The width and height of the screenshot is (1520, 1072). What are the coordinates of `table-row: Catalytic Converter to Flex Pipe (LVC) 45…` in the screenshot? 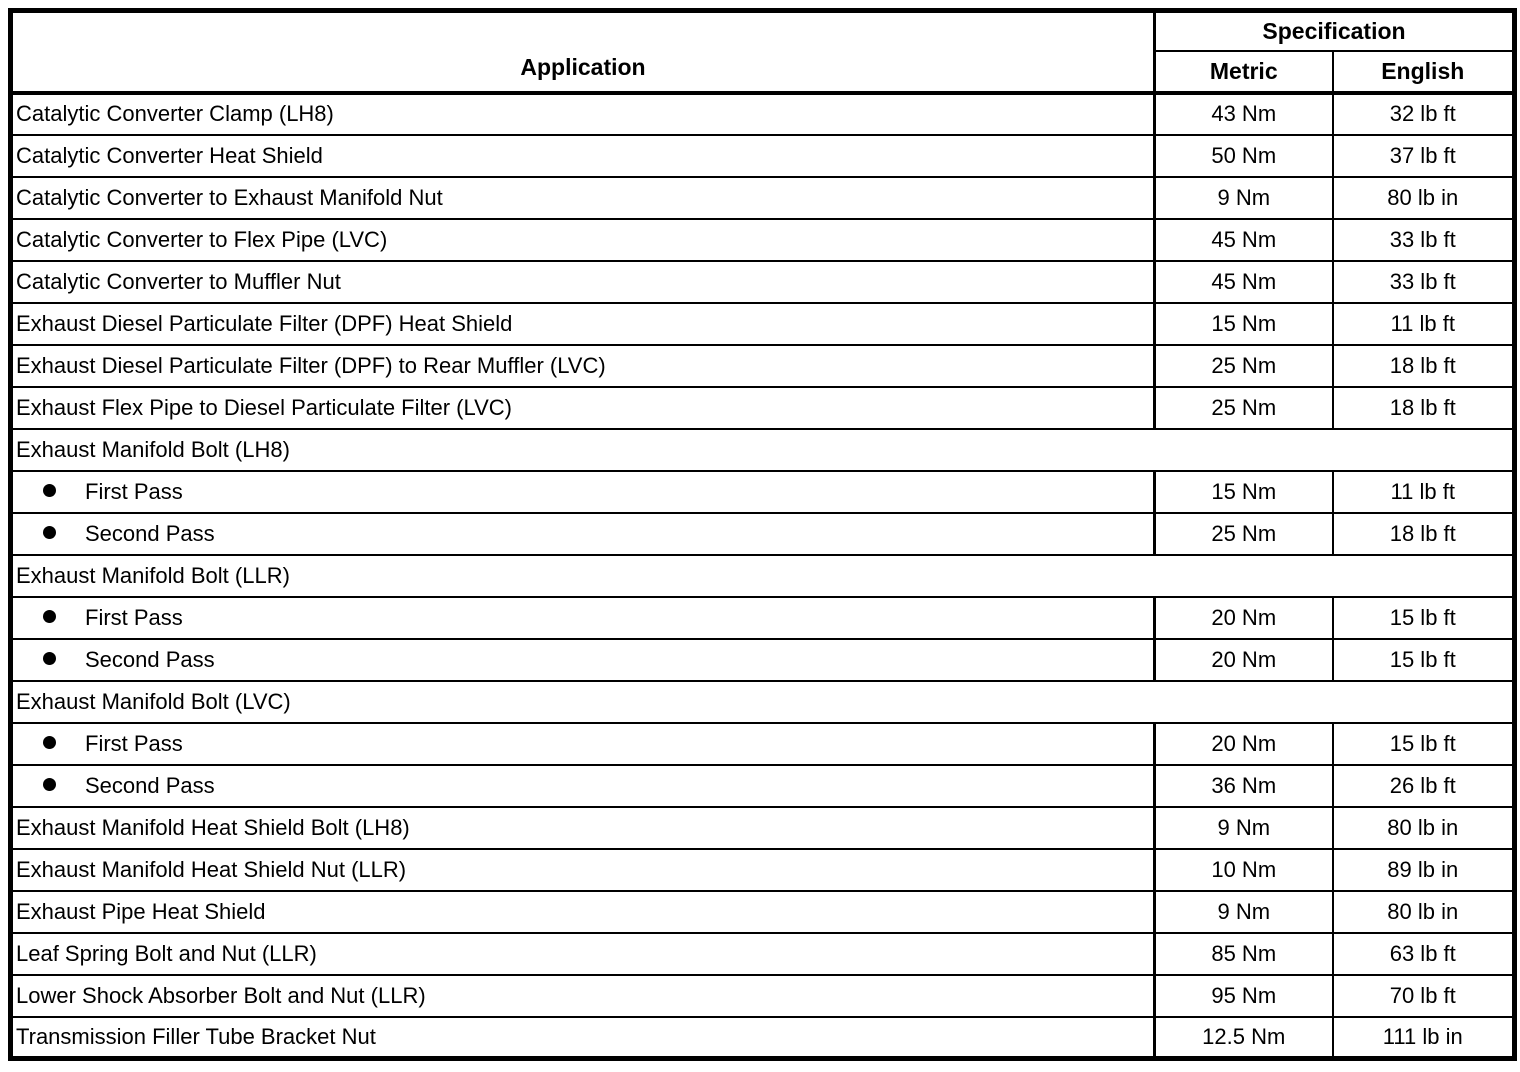 It's located at (762, 239).